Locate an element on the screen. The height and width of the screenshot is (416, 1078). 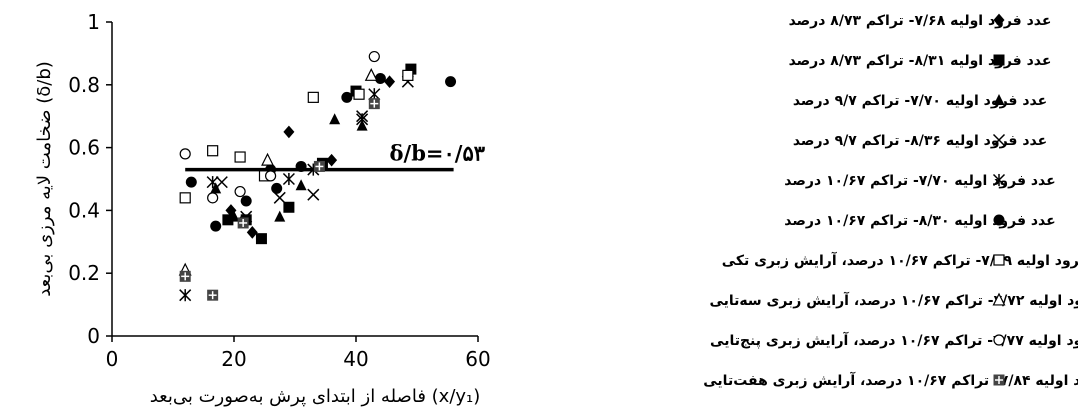
legend-marker-diamond is located at coordinates (999, 20).